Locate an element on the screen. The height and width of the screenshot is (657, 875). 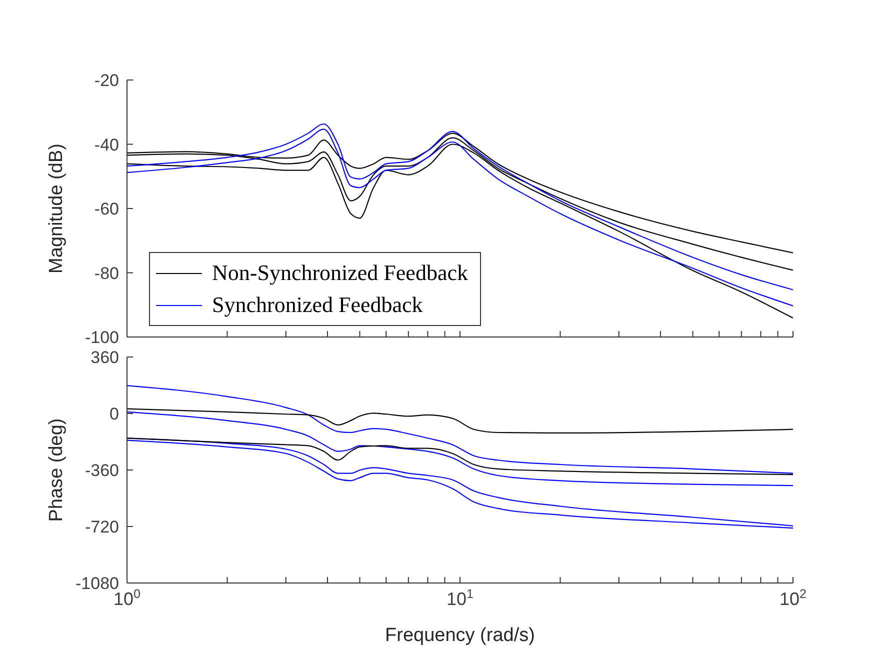
x-axis-title: Frequency (rad/s) is located at coordinates (460, 635).